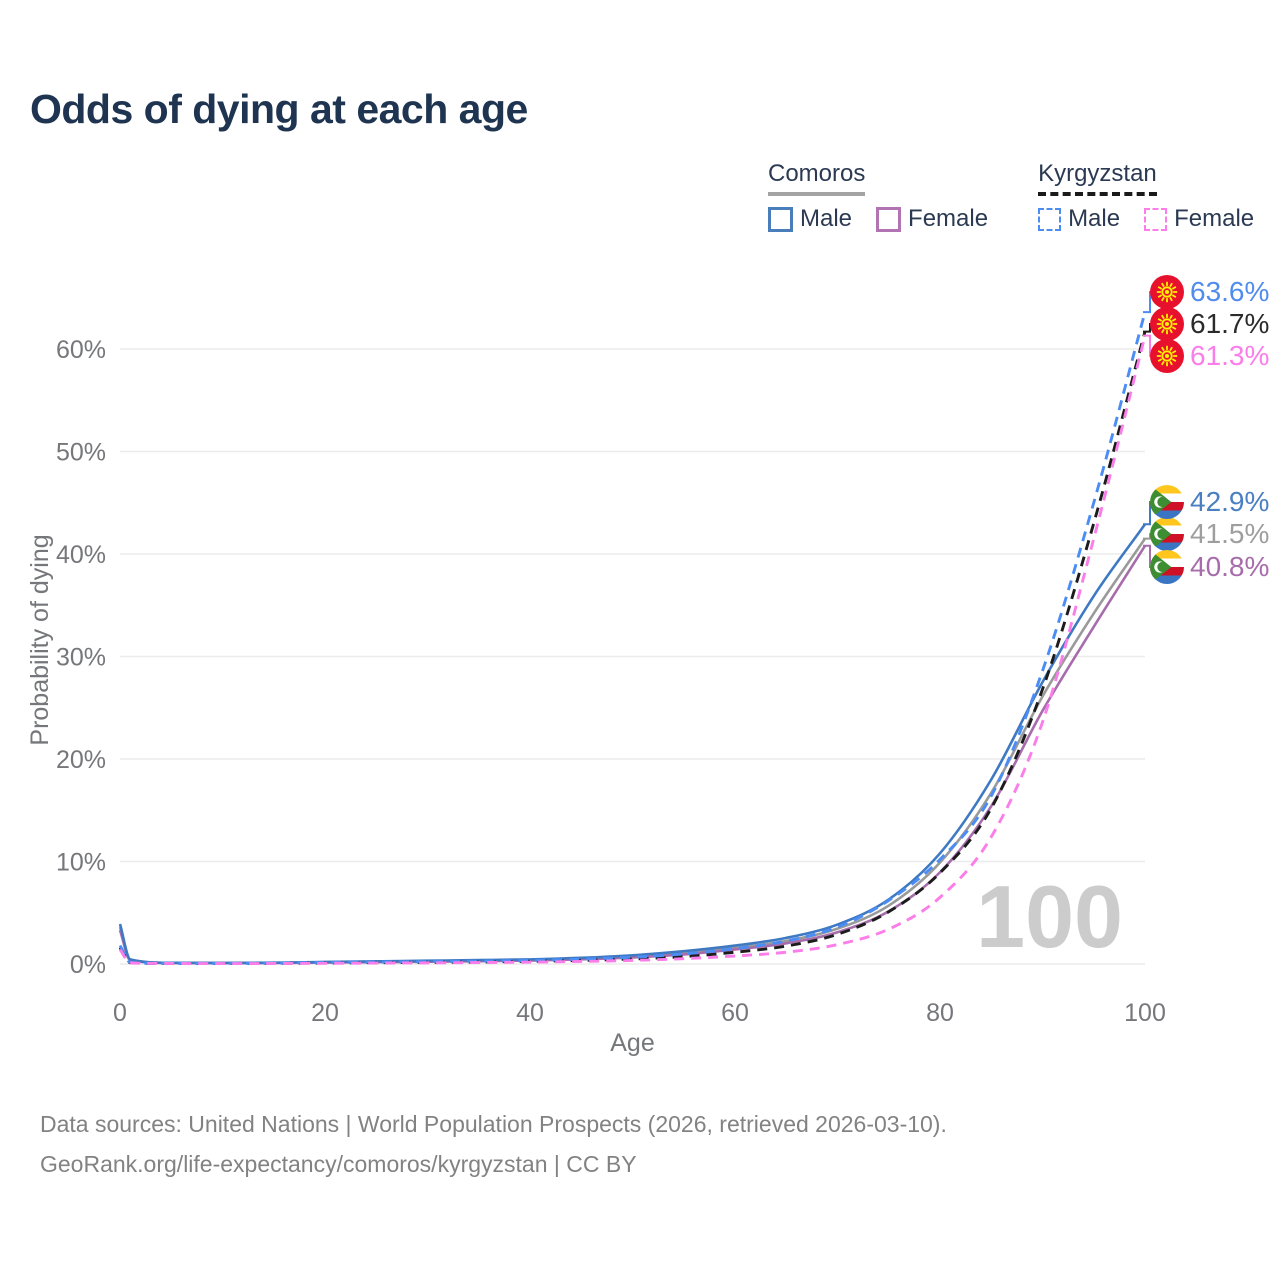 This screenshot has width=1280, height=1280. I want to click on y-axis-tick-label: 20%, so click(81, 760).